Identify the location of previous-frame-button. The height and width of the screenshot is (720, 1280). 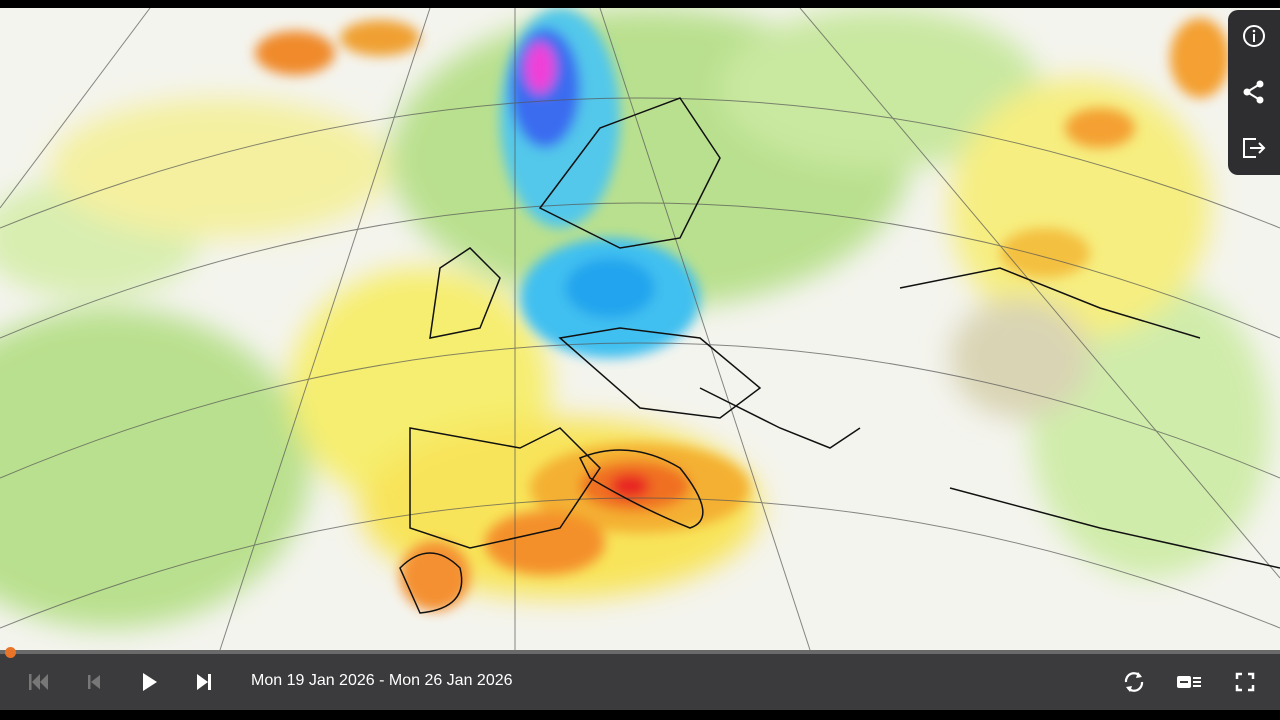
(94, 682).